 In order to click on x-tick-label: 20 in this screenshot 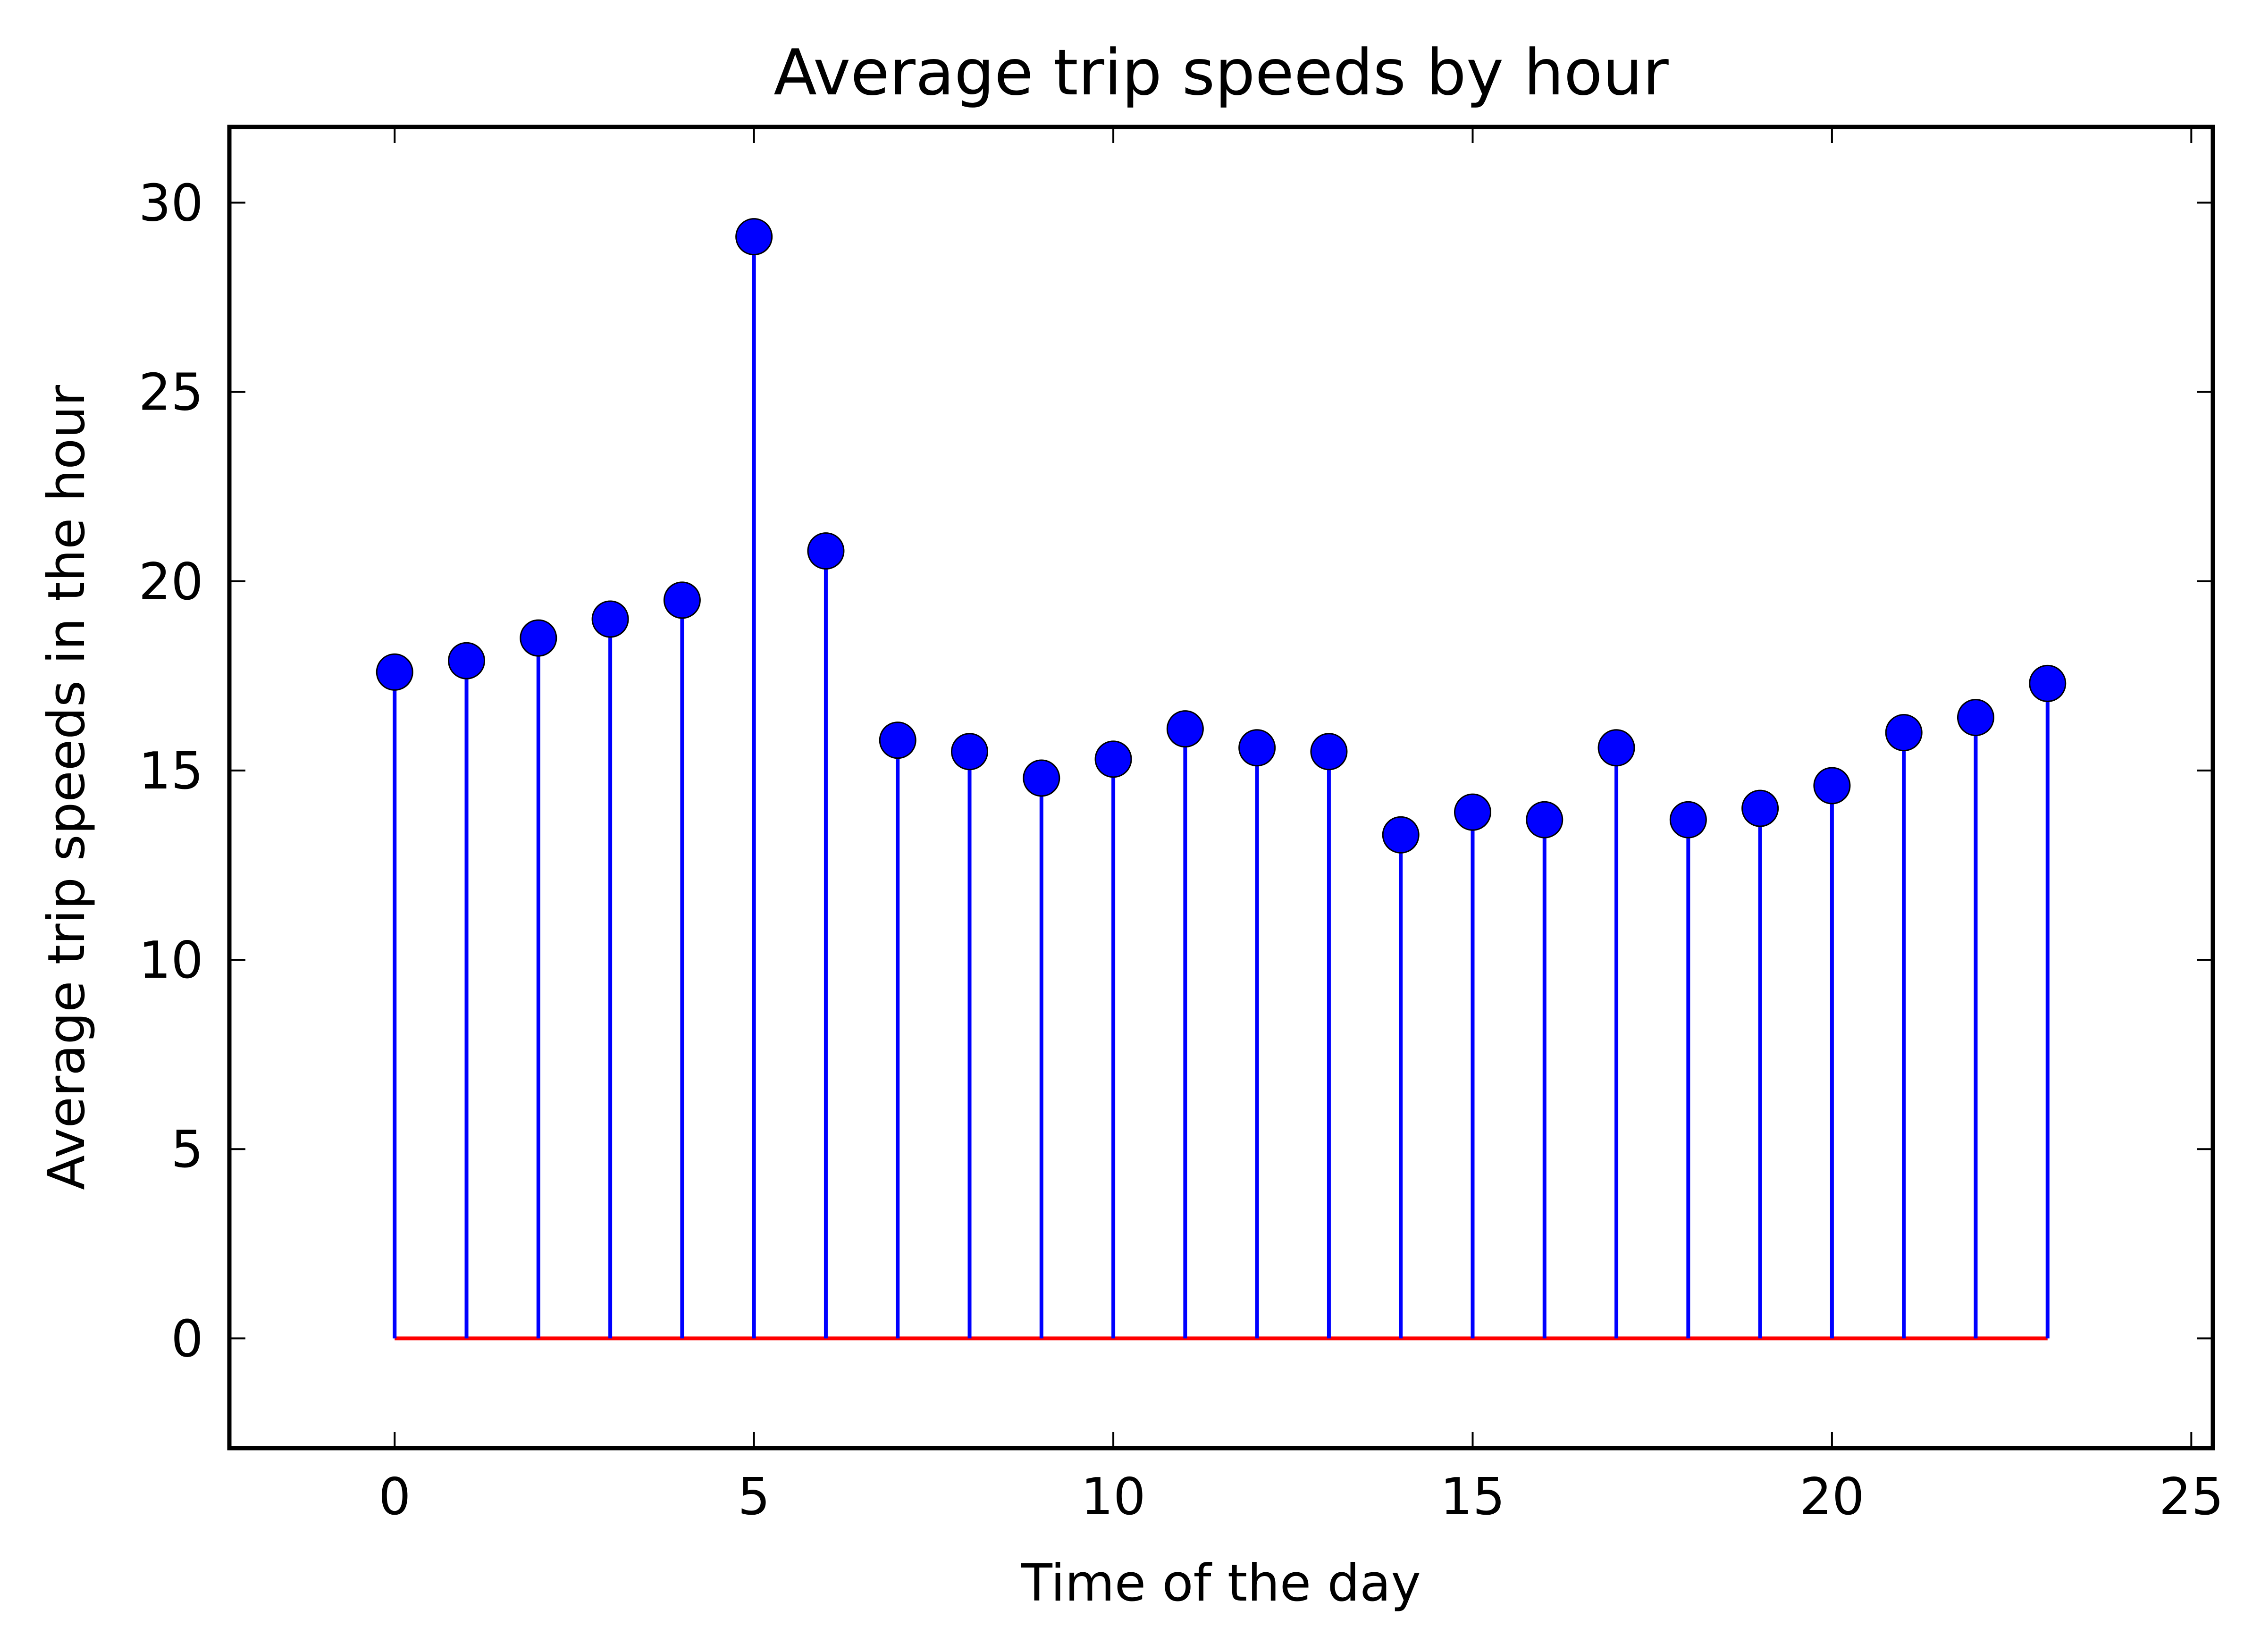, I will do `click(1831, 1497)`.